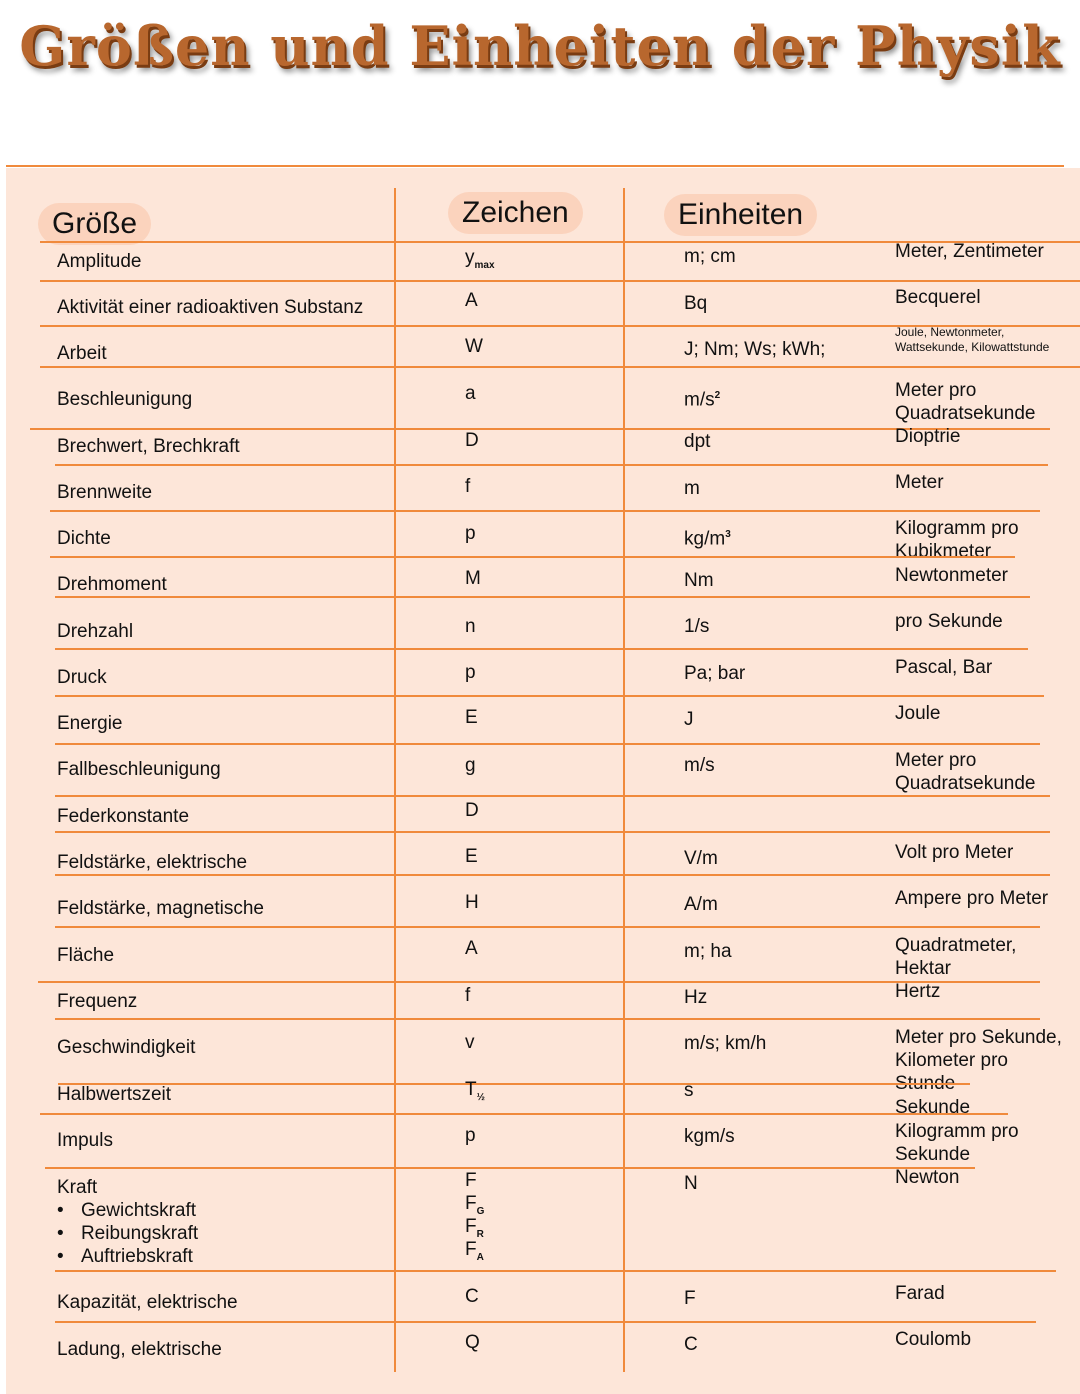 This screenshot has height=1394, width=1080. I want to click on subscript: A, so click(480, 1257).